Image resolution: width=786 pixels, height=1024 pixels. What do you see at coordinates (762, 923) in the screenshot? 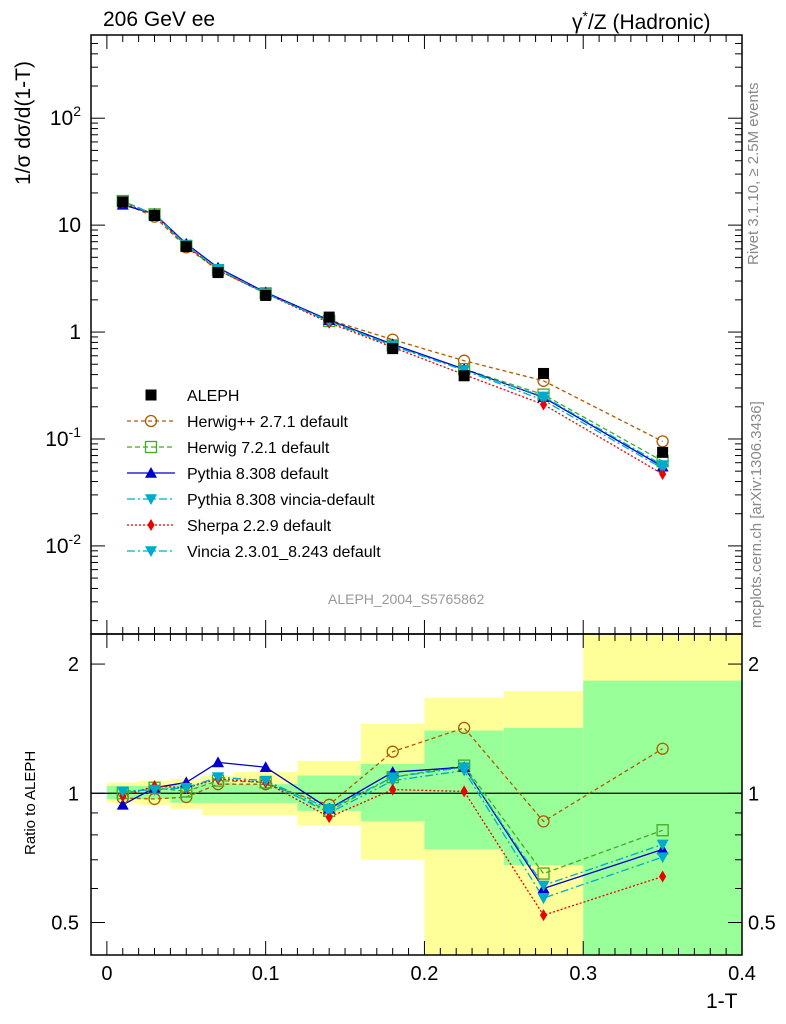
I see `ratio-y-tick-label-right-0: 0.5` at bounding box center [762, 923].